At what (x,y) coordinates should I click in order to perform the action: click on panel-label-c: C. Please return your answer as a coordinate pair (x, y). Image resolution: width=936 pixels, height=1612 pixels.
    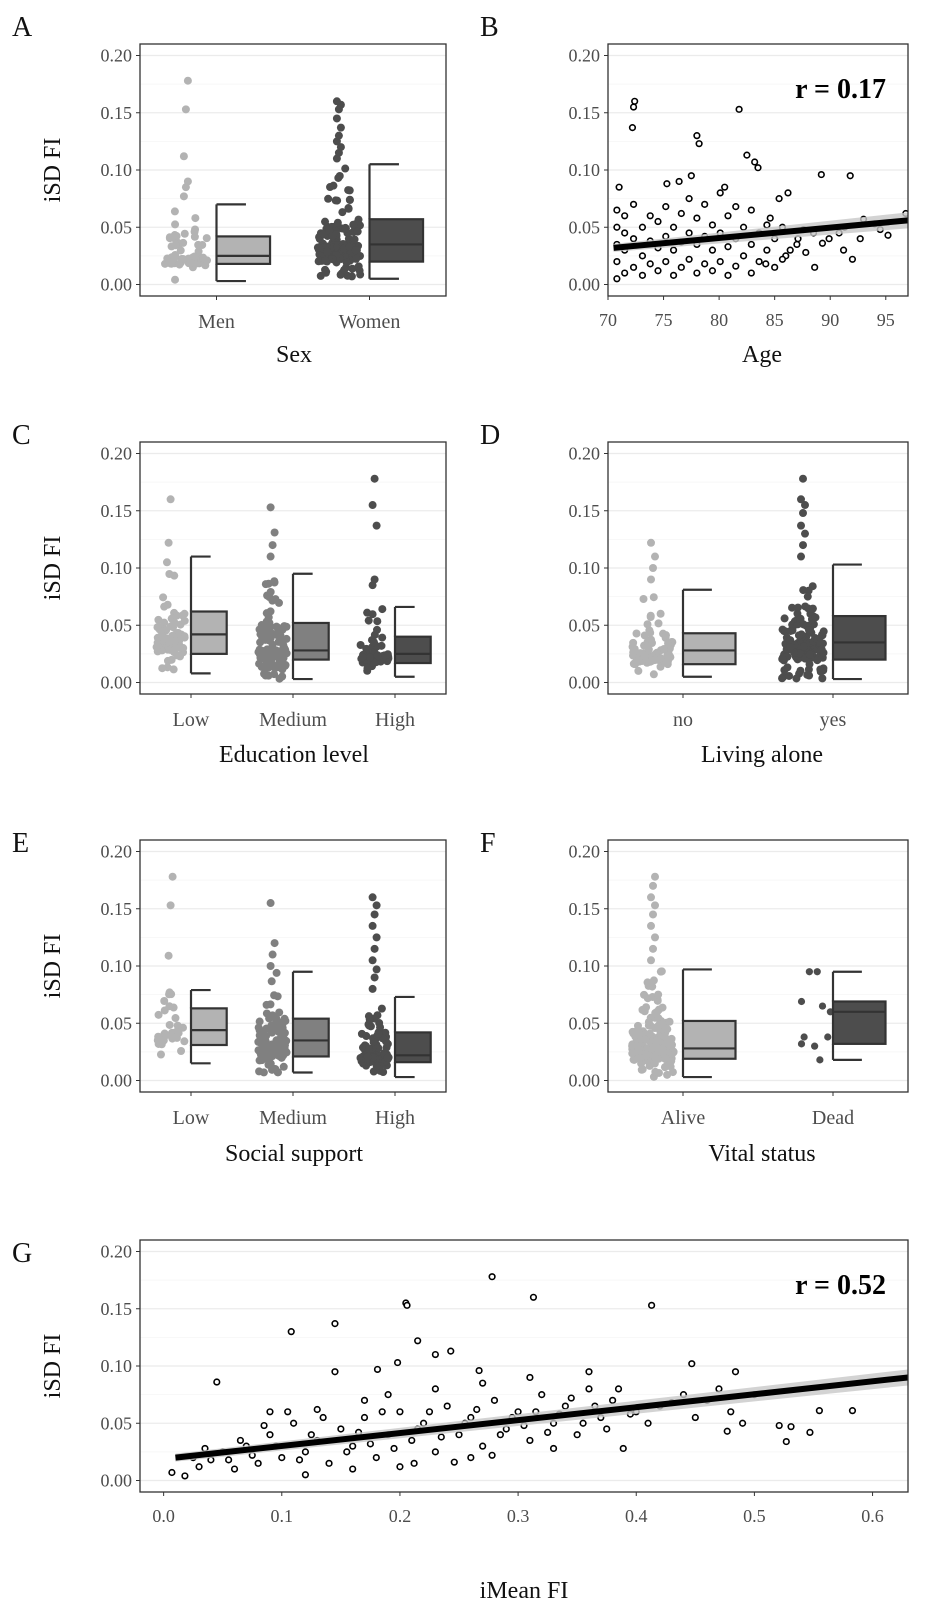
    Looking at the image, I should click on (21, 435).